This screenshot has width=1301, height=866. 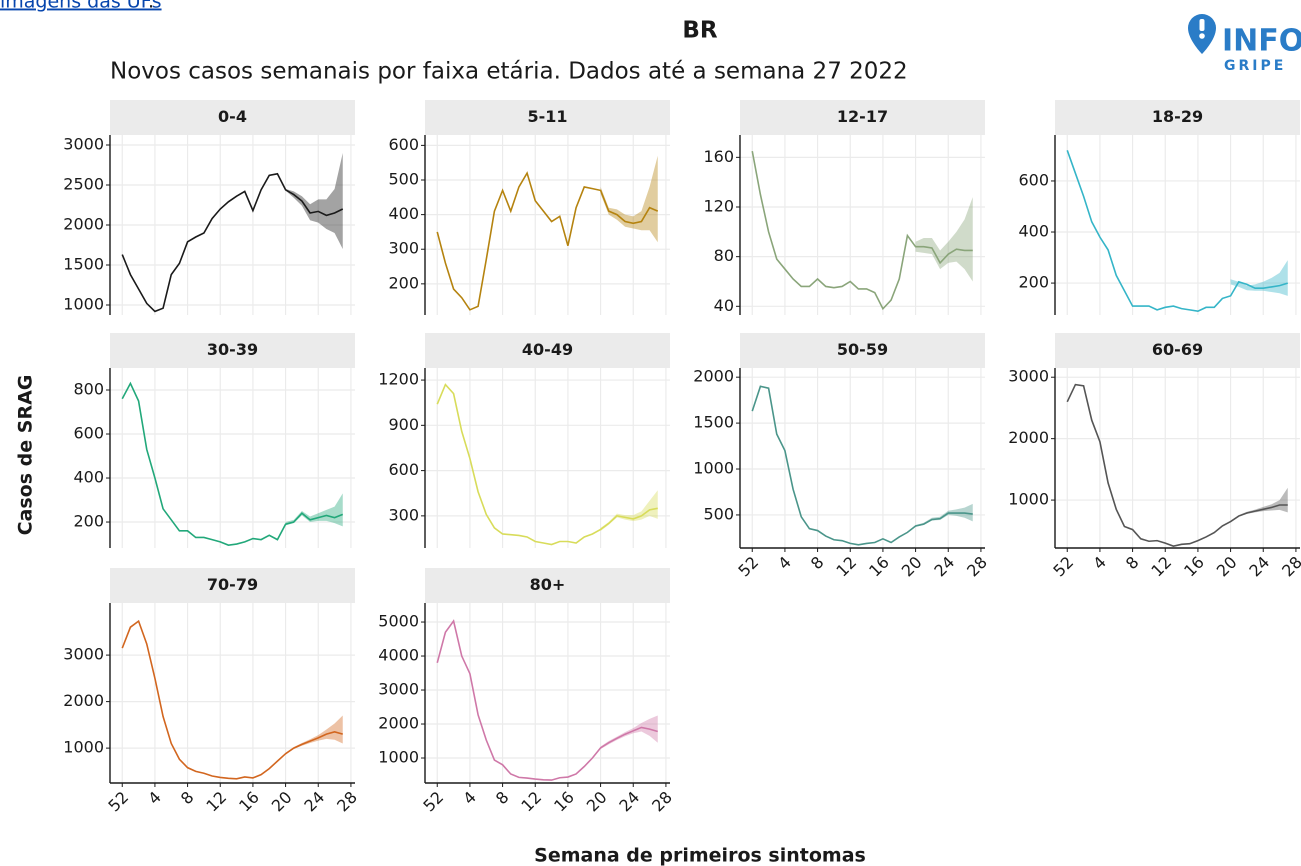 I want to click on y-tick-label: 80, so click(x=724, y=255).